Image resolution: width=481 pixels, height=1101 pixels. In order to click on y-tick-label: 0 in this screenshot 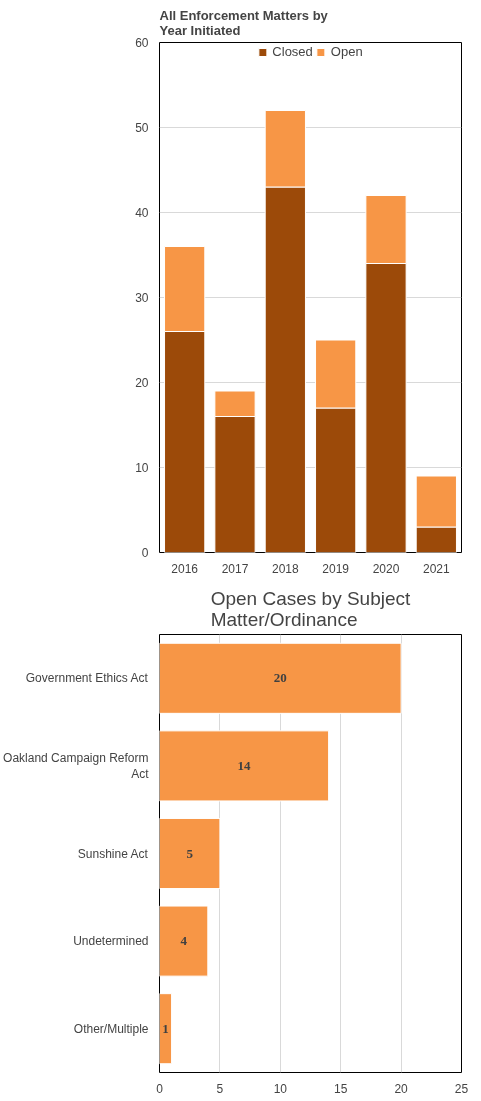, I will do `click(145, 553)`.